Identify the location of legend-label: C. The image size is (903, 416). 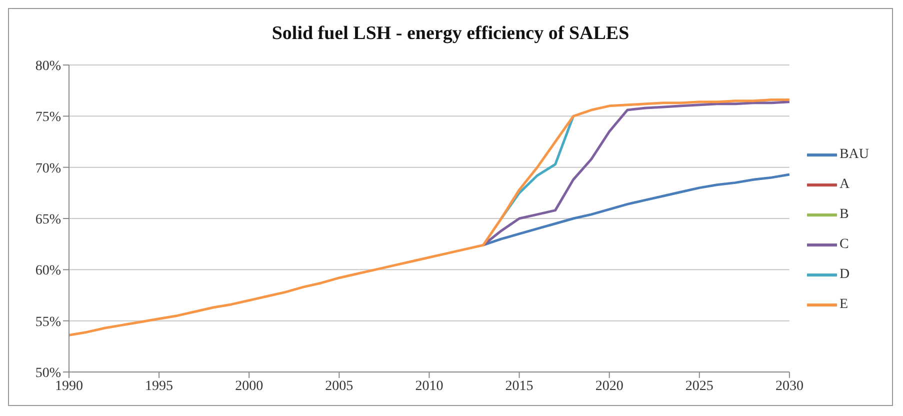
(844, 245).